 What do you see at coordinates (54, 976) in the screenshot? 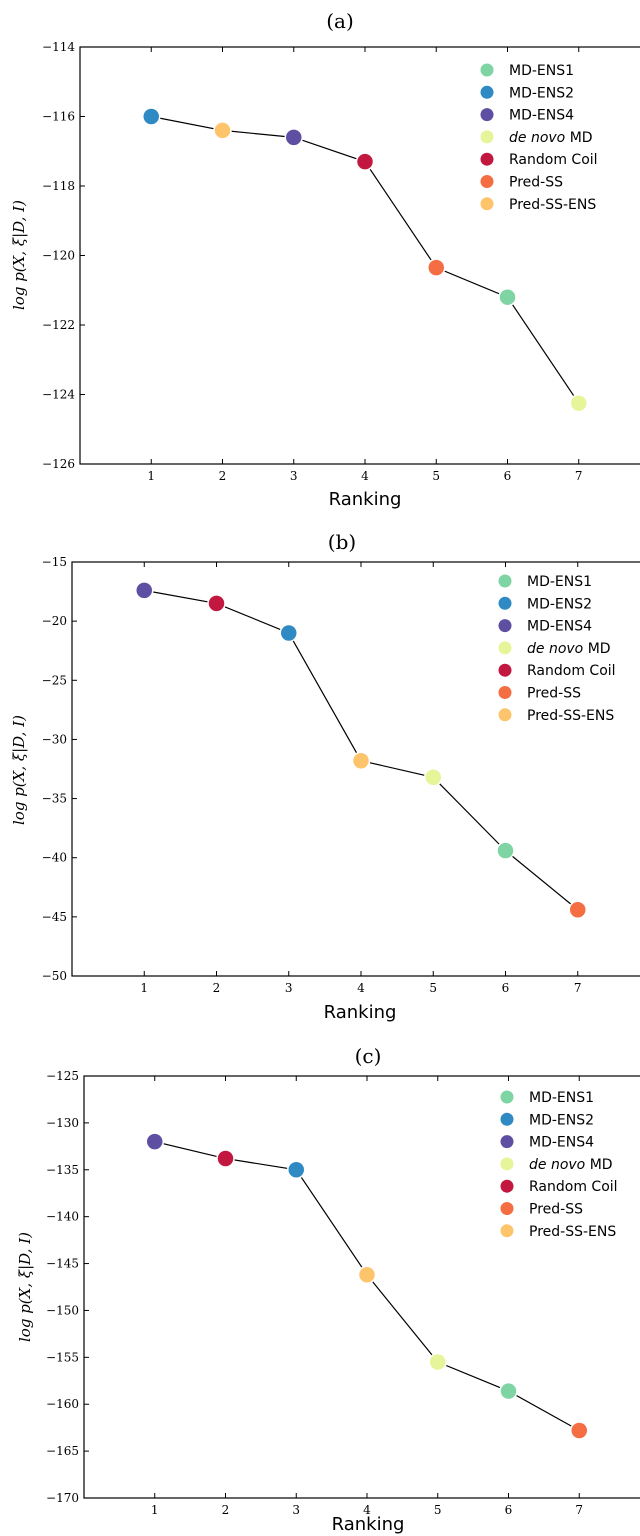
I see `y-tick-label: −50` at bounding box center [54, 976].